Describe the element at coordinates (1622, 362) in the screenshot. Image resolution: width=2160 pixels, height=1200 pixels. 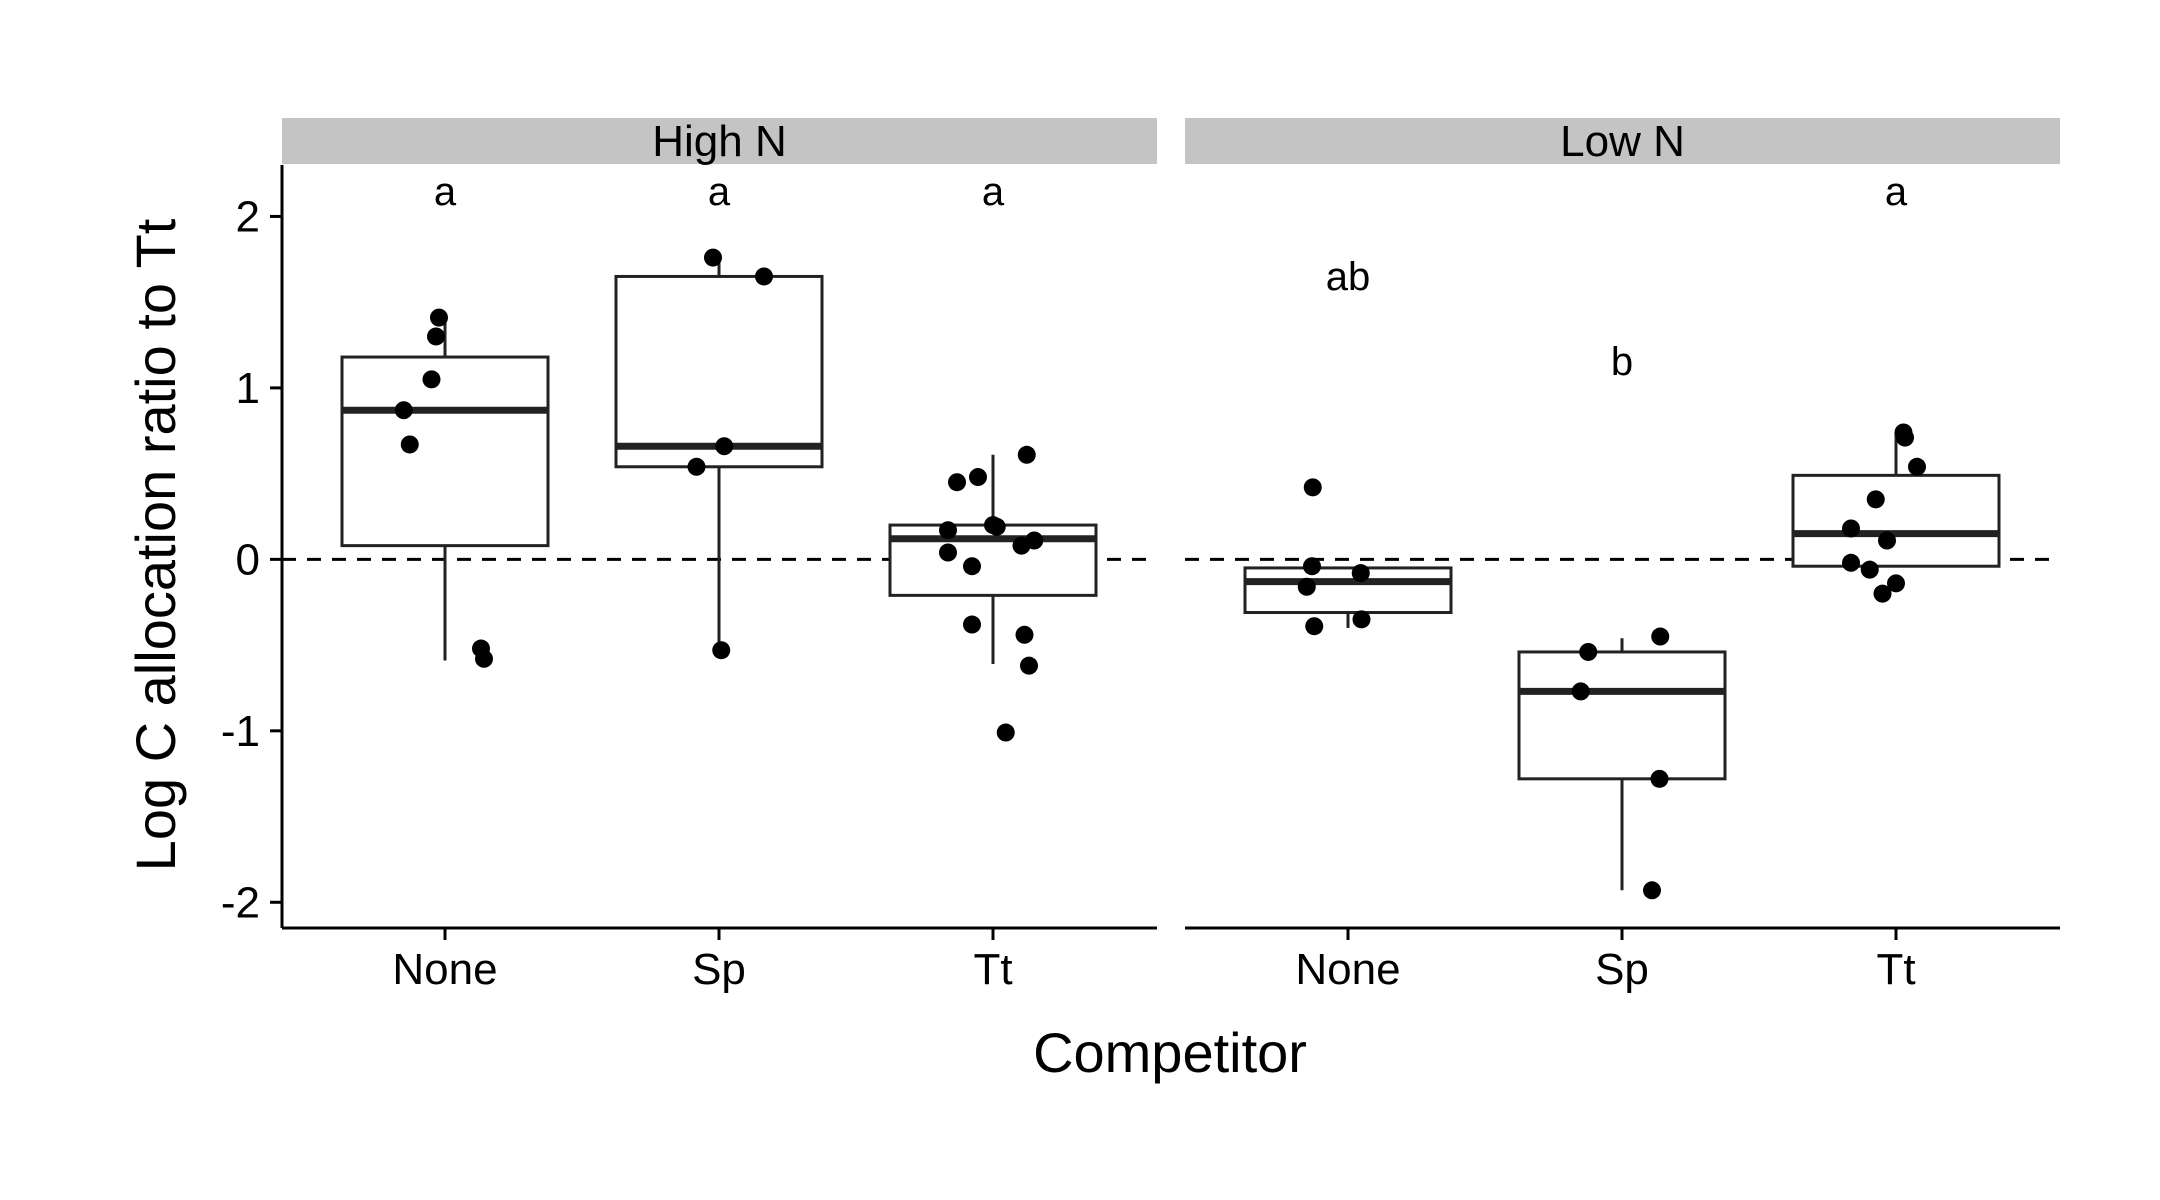
I see `significance-letter: b` at that location.